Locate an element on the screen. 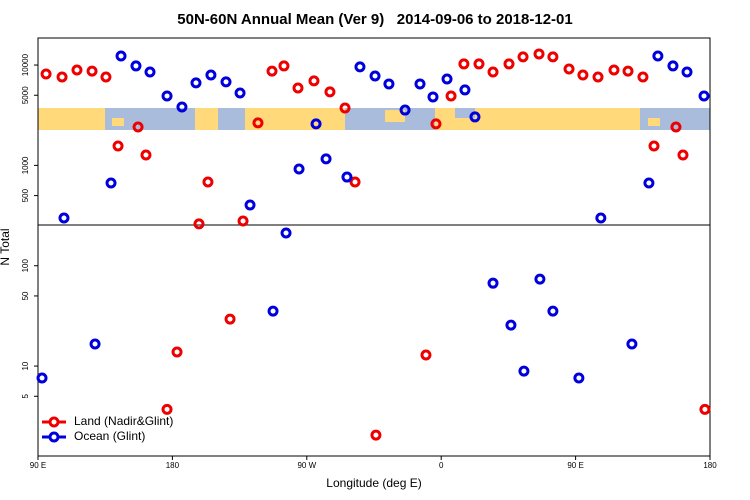 Image resolution: width=750 pixels, height=500 pixels. y-tick-label: 10000 is located at coordinates (25, 64).